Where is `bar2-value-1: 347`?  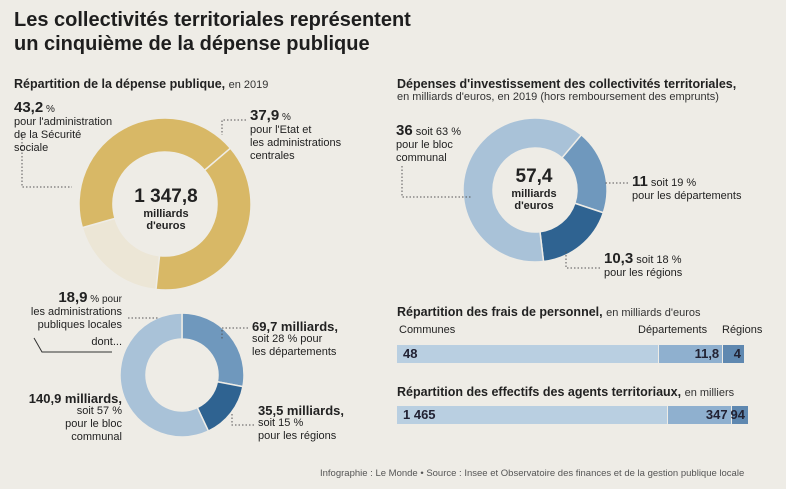 bar2-value-1: 347 is located at coordinates (716, 414).